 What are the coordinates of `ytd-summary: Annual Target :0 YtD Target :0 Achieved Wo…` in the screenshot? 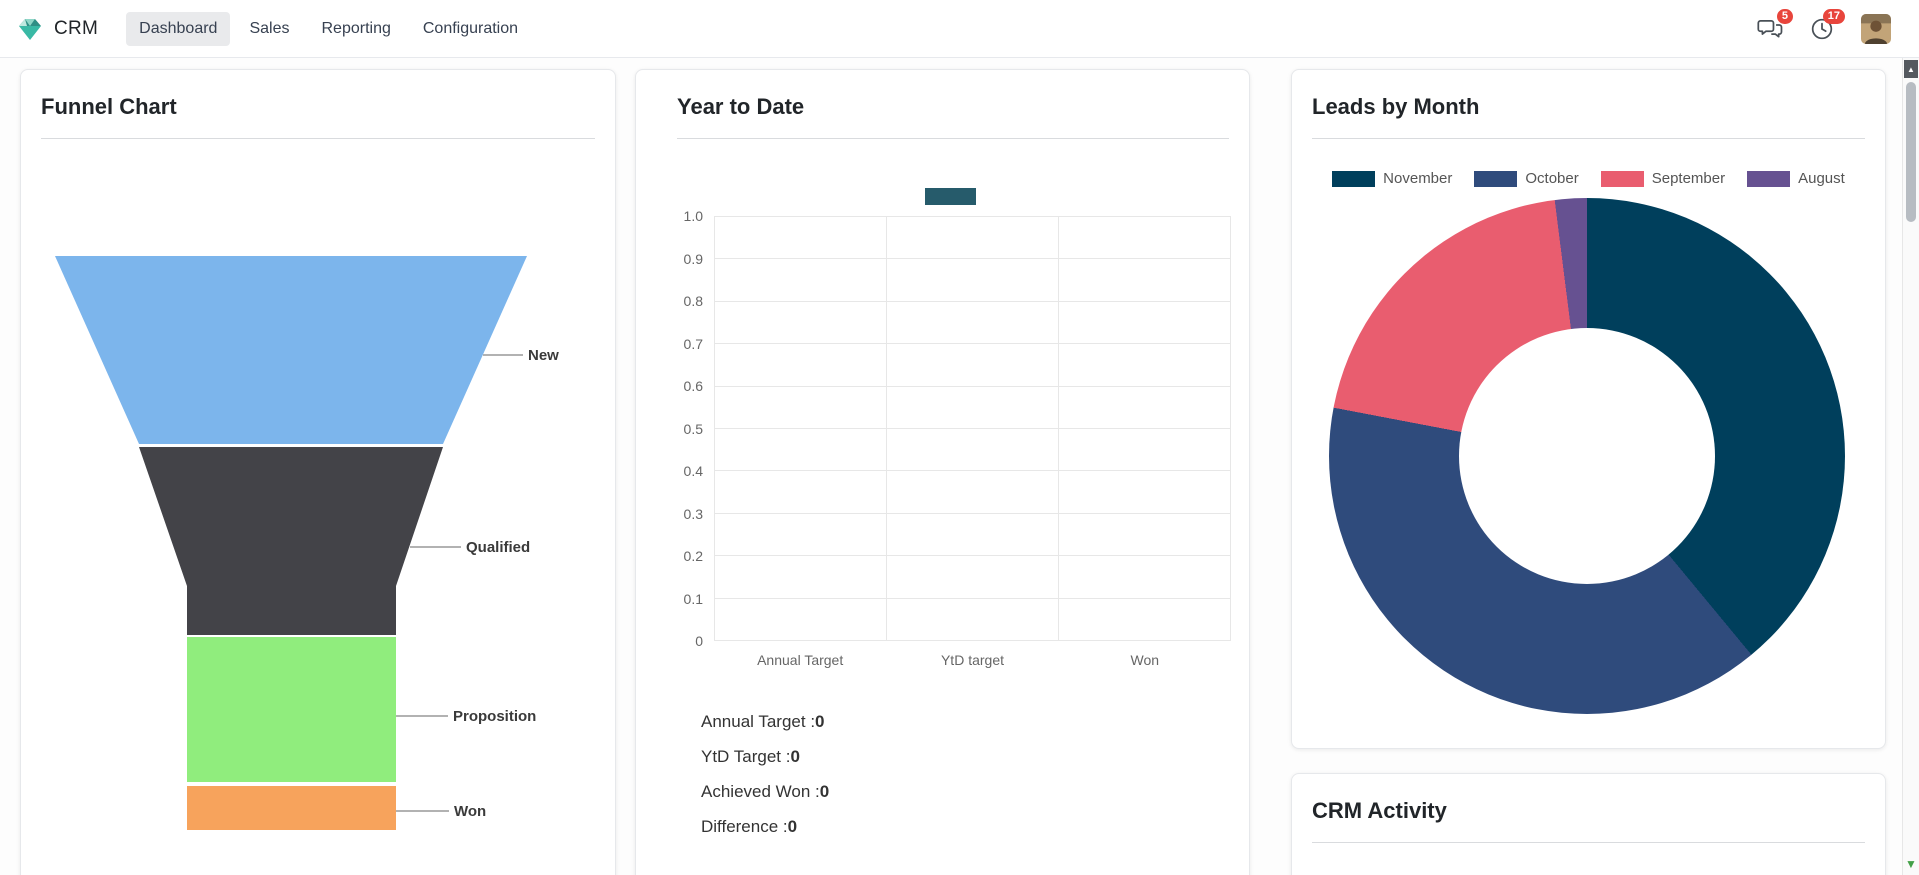 It's located at (765, 782).